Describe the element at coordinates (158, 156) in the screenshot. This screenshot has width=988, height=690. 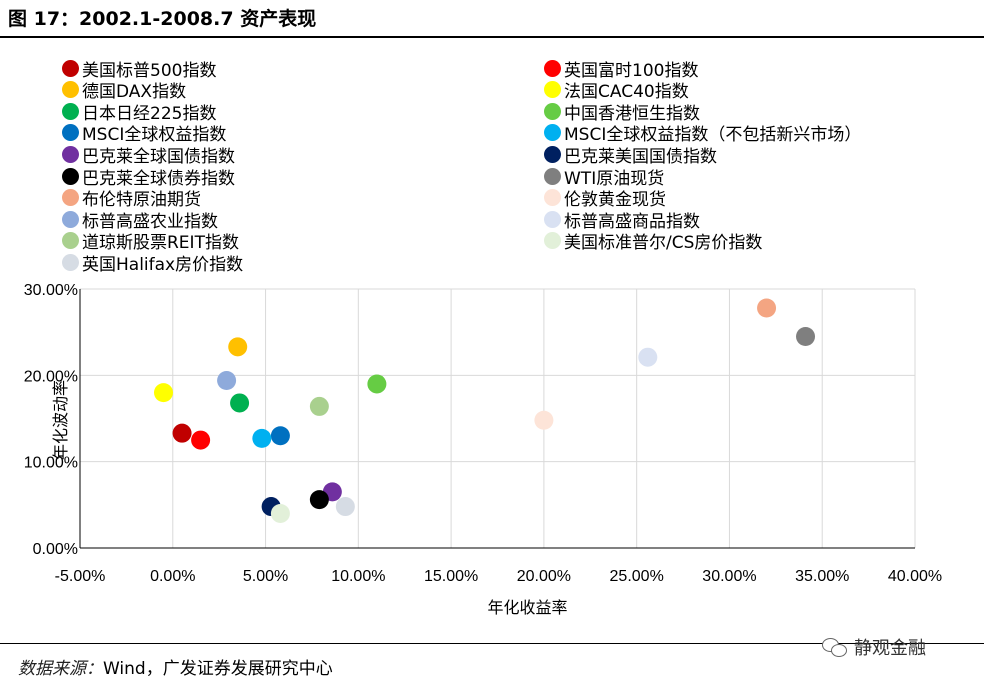
I see `legend-label: 巴克莱全球国债指数` at that location.